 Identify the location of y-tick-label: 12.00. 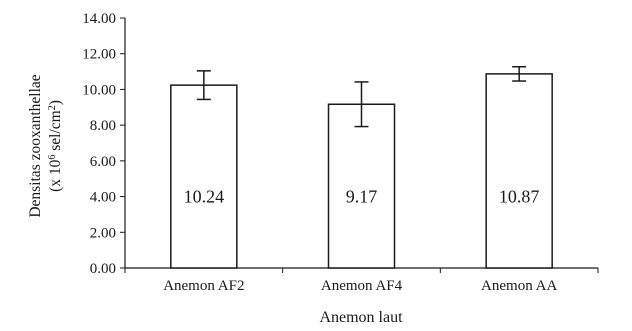
(99, 55).